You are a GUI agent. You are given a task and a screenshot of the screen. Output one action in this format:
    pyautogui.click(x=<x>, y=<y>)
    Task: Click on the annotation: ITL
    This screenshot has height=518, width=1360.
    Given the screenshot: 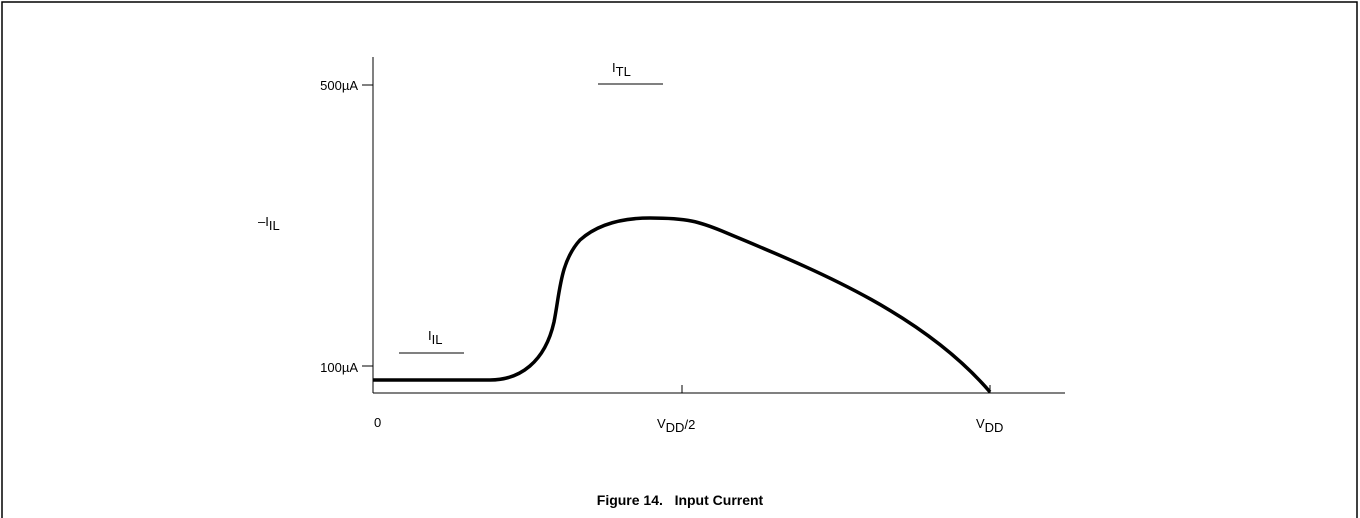 What is the action you would take?
    pyautogui.click(x=621, y=69)
    